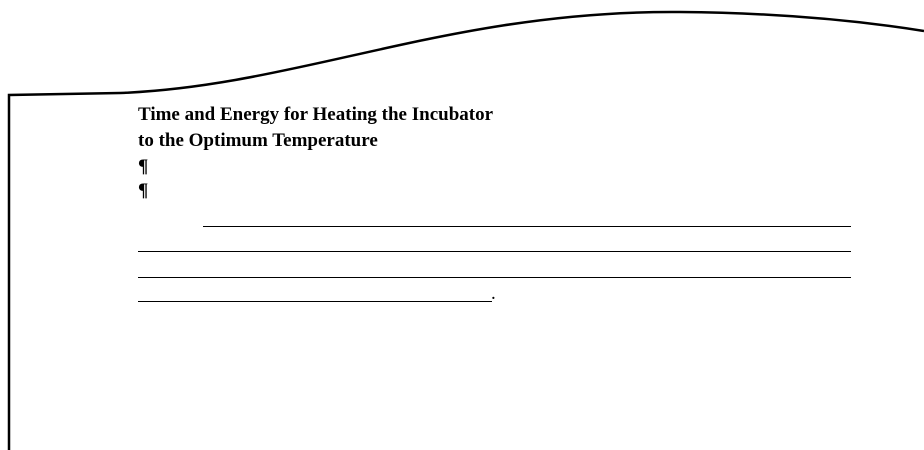  I want to click on end-mark: ., so click(493, 293).